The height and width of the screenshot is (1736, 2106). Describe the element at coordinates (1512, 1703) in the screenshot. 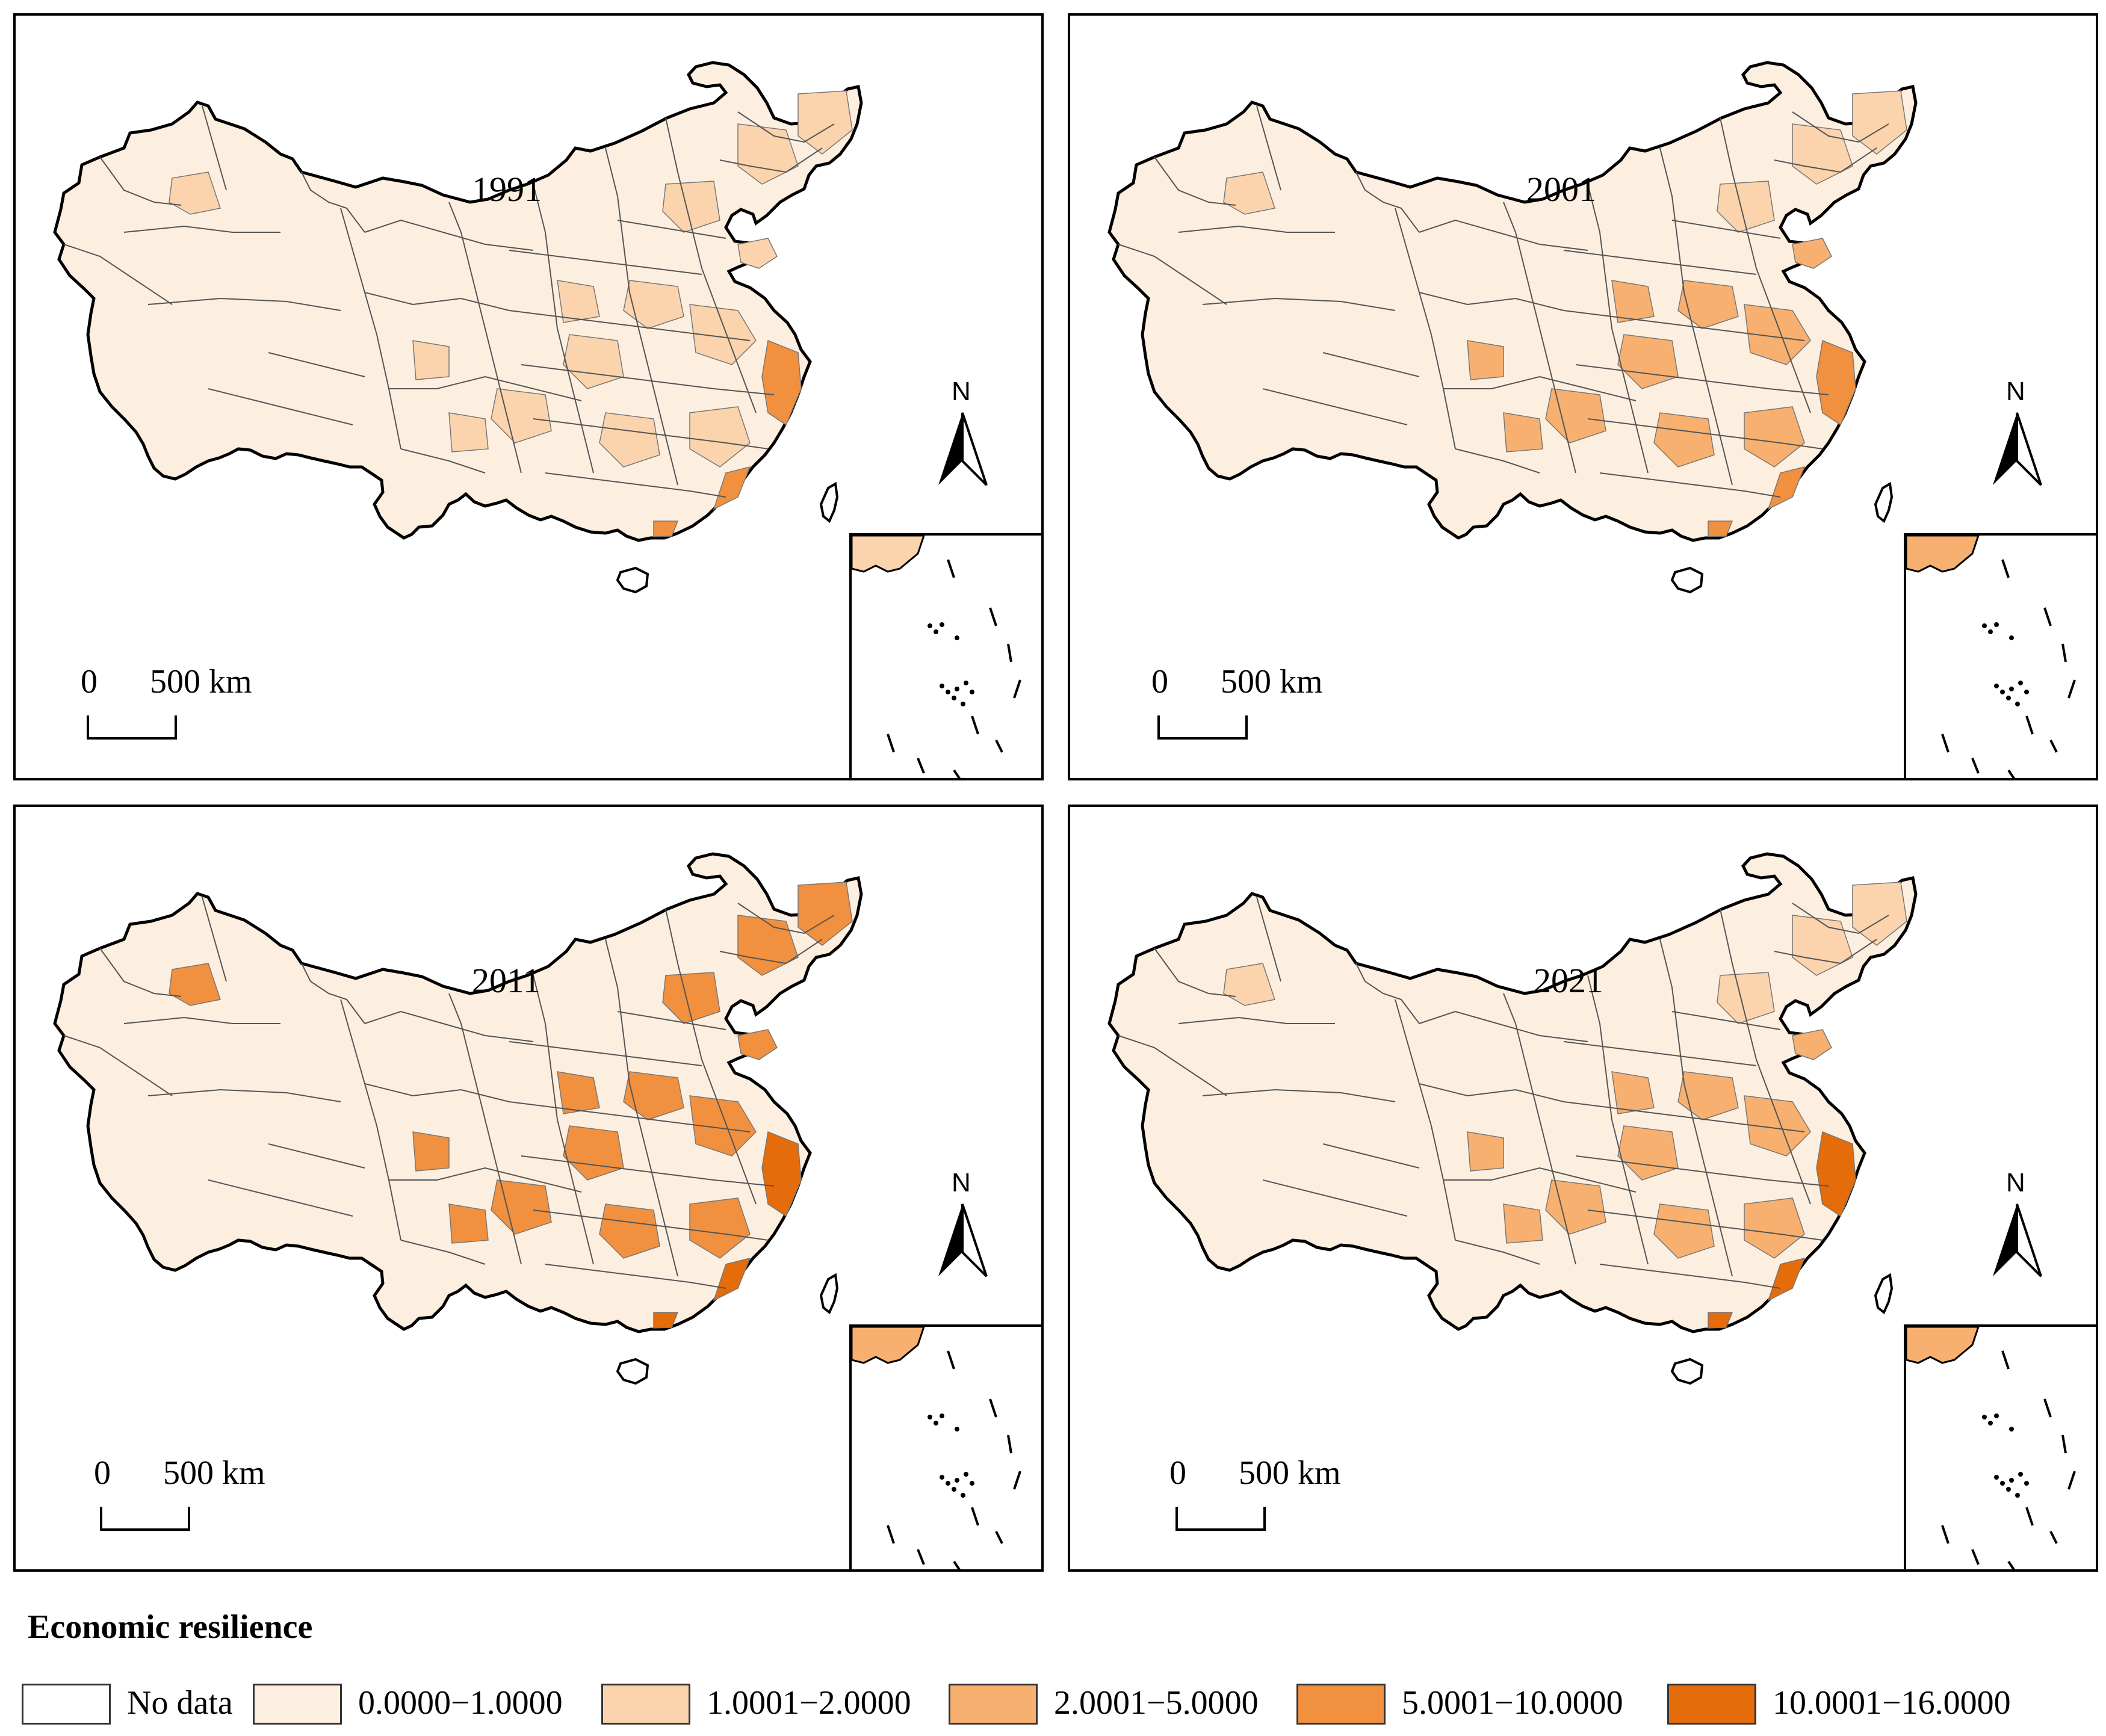

I see `legend-label: 5.0001−10.0000` at that location.